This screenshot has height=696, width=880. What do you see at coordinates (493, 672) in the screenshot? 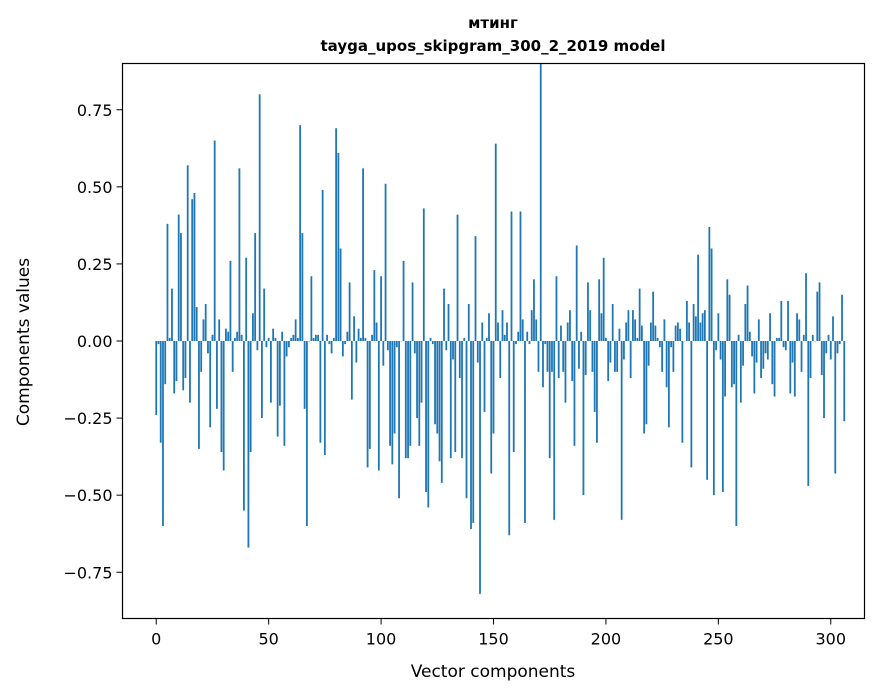
I see `x-axis-label: Vector components` at bounding box center [493, 672].